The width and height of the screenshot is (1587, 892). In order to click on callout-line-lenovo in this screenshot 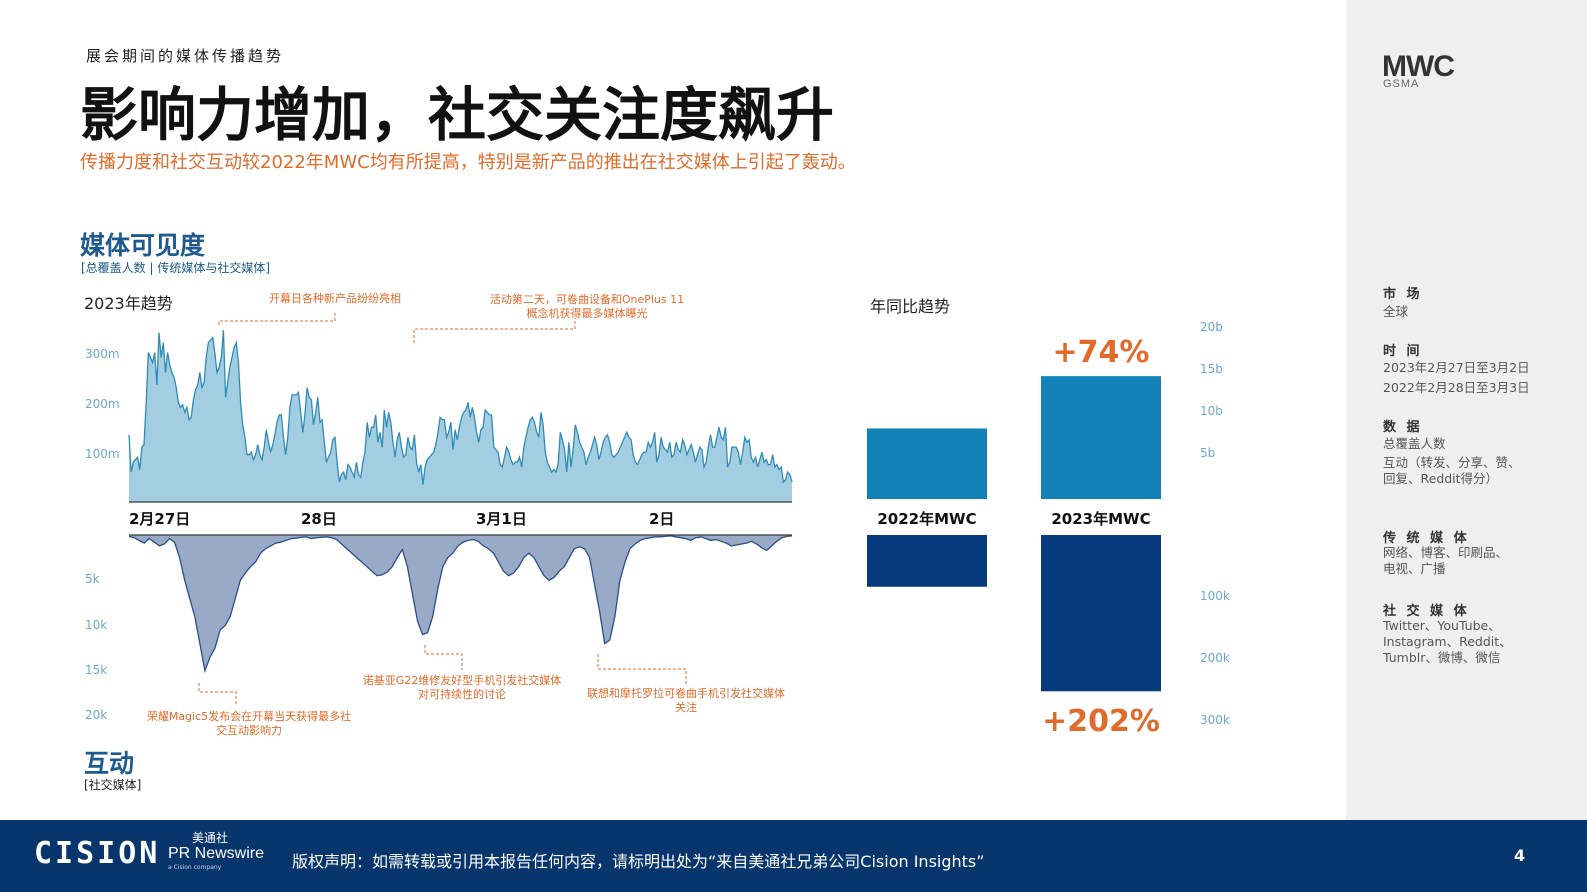, I will do `click(642, 669)`.